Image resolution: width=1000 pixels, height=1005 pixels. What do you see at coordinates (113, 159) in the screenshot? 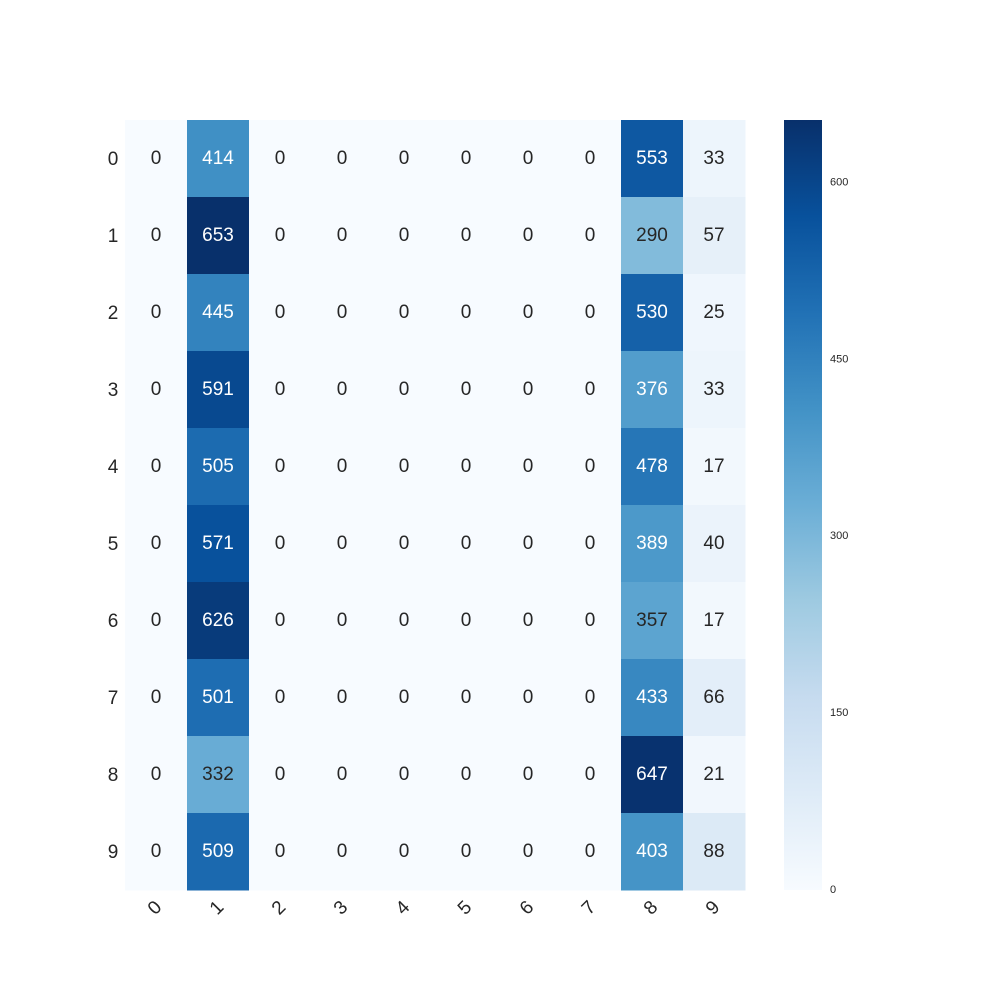
I see `y-tick-label: 0` at bounding box center [113, 159].